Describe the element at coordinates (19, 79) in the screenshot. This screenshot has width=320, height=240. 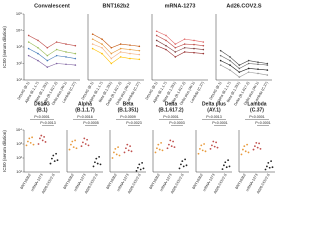
I see `y-tick-label: 10¹` at that location.